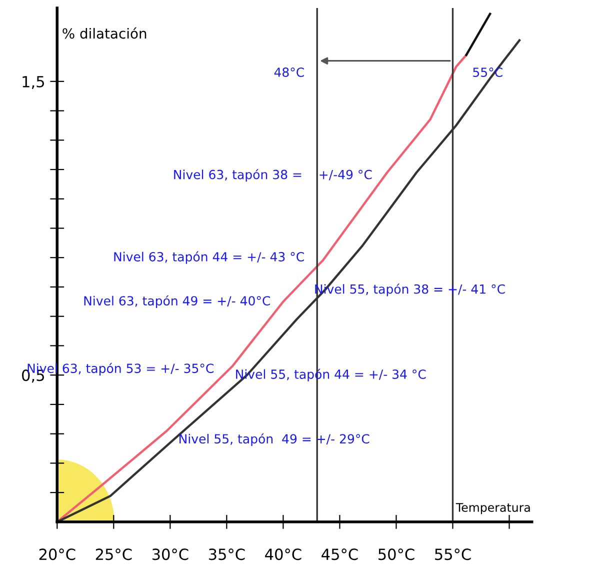 This screenshot has height=571, width=589. What do you see at coordinates (170, 554) in the screenshot?
I see `x-tick-label: 30°C` at bounding box center [170, 554].